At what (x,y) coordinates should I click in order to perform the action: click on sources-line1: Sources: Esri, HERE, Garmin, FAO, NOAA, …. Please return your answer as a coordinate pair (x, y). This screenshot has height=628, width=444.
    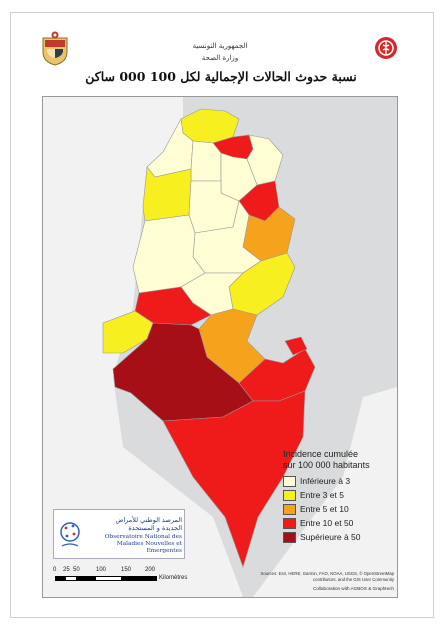
    Looking at the image, I should click on (327, 573).